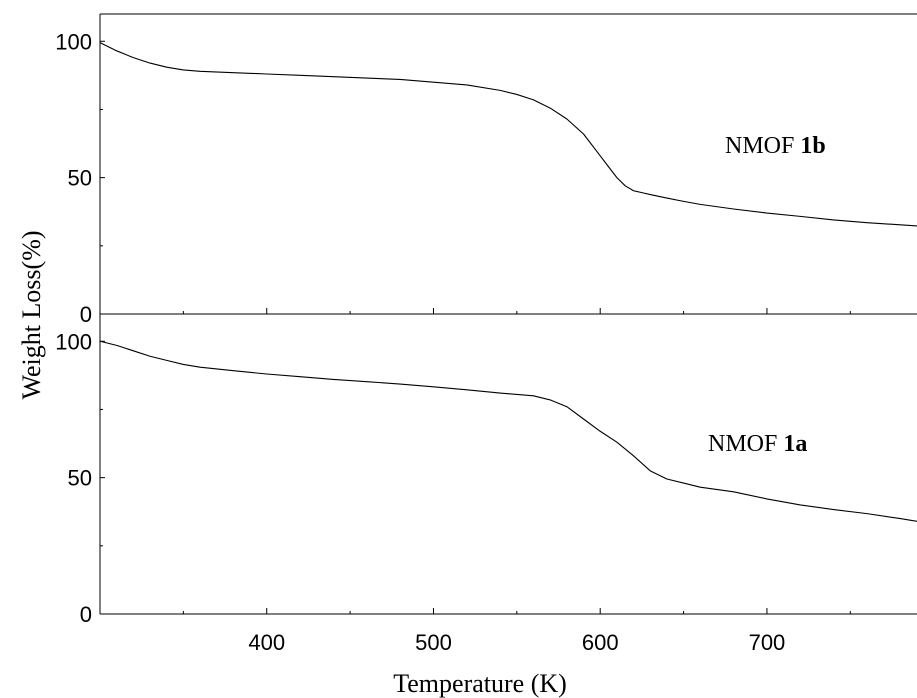 The width and height of the screenshot is (917, 698). What do you see at coordinates (795, 444) in the screenshot?
I see `annotation-sample-id: 1a` at bounding box center [795, 444].